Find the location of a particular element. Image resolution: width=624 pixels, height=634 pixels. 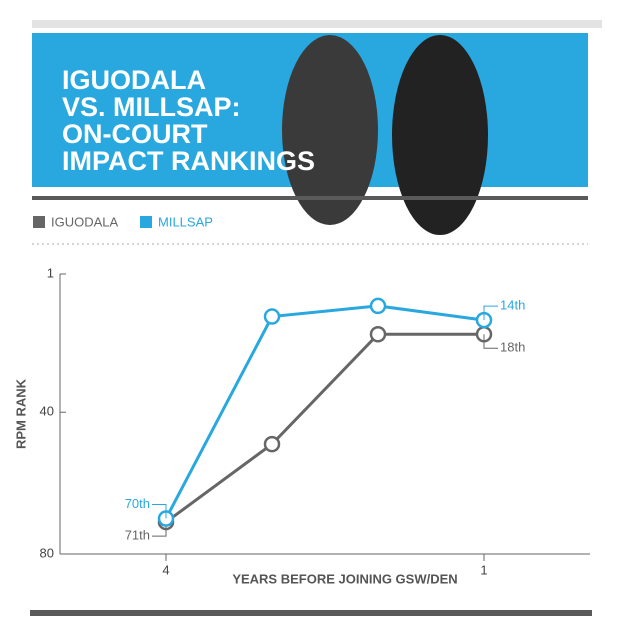

player-photos is located at coordinates (385, 135).